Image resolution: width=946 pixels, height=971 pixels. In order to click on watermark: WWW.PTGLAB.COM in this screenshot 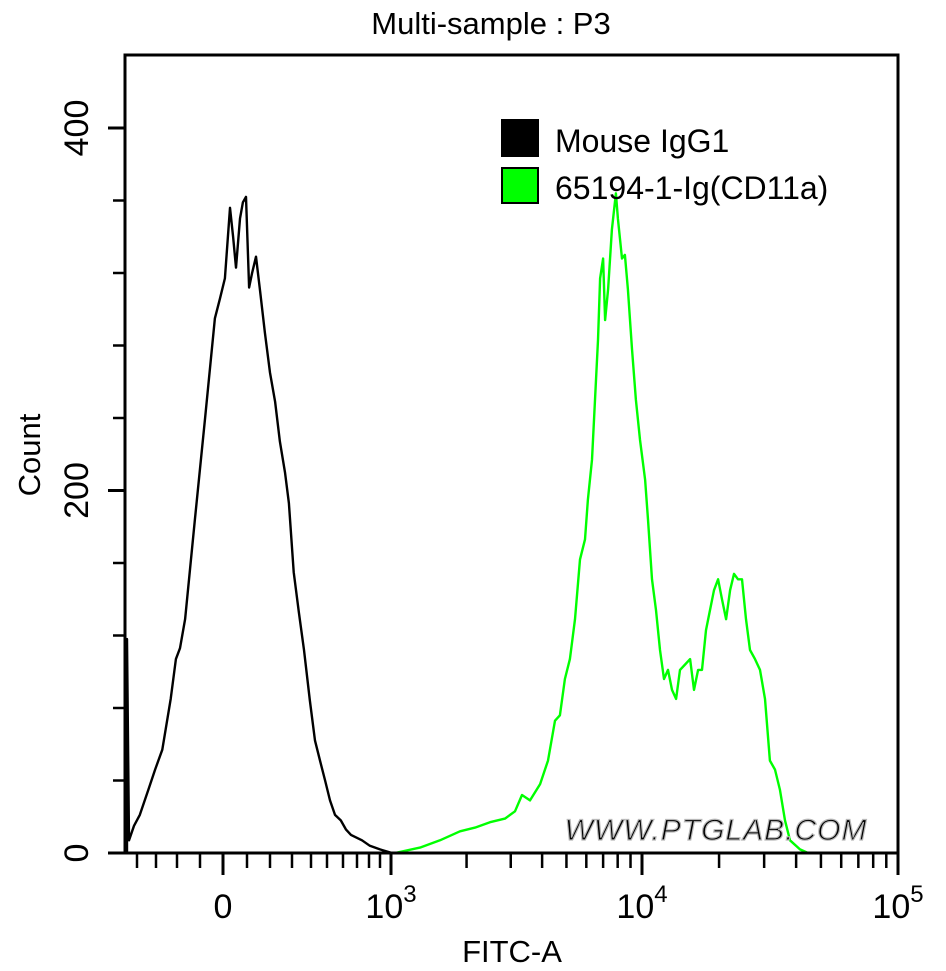, I will do `click(716, 830)`.